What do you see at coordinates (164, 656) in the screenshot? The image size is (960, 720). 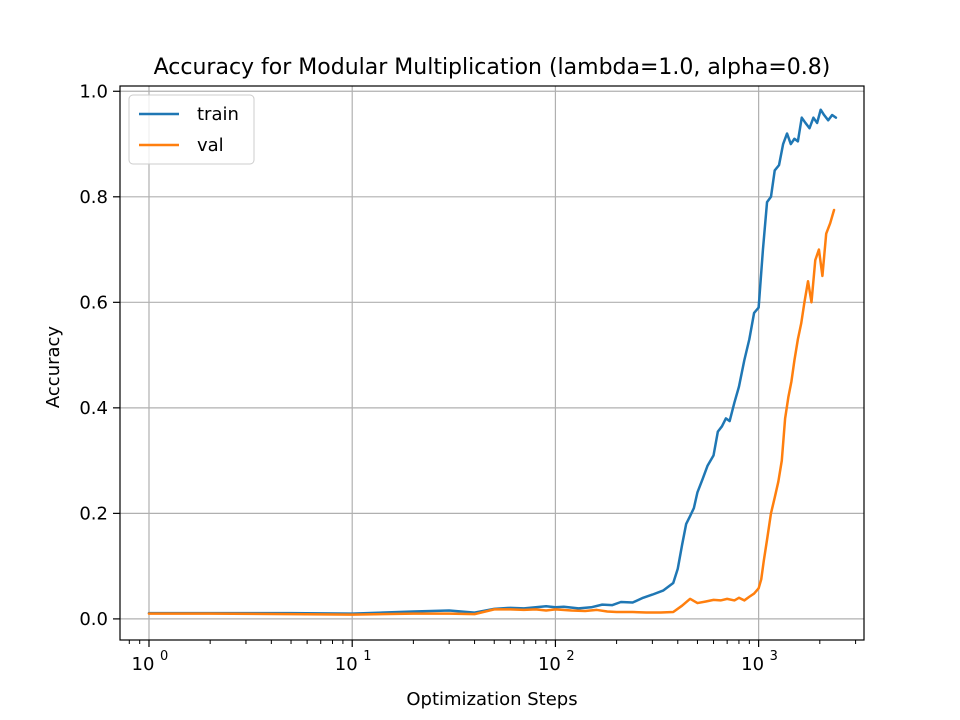 I see `x-tick-label-exponent: 0` at bounding box center [164, 656].